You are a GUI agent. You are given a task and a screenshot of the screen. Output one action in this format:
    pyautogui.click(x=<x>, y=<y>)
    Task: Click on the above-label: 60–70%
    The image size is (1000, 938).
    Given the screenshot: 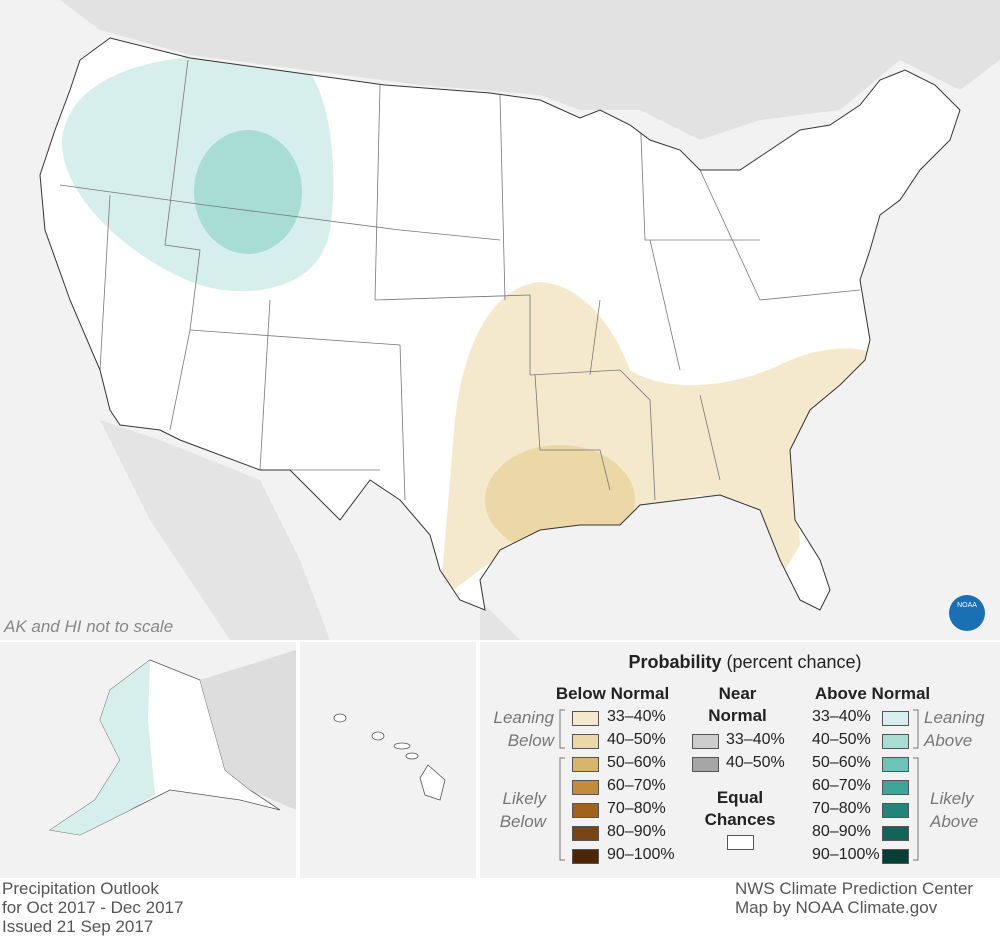 What is the action you would take?
    pyautogui.click(x=841, y=785)
    